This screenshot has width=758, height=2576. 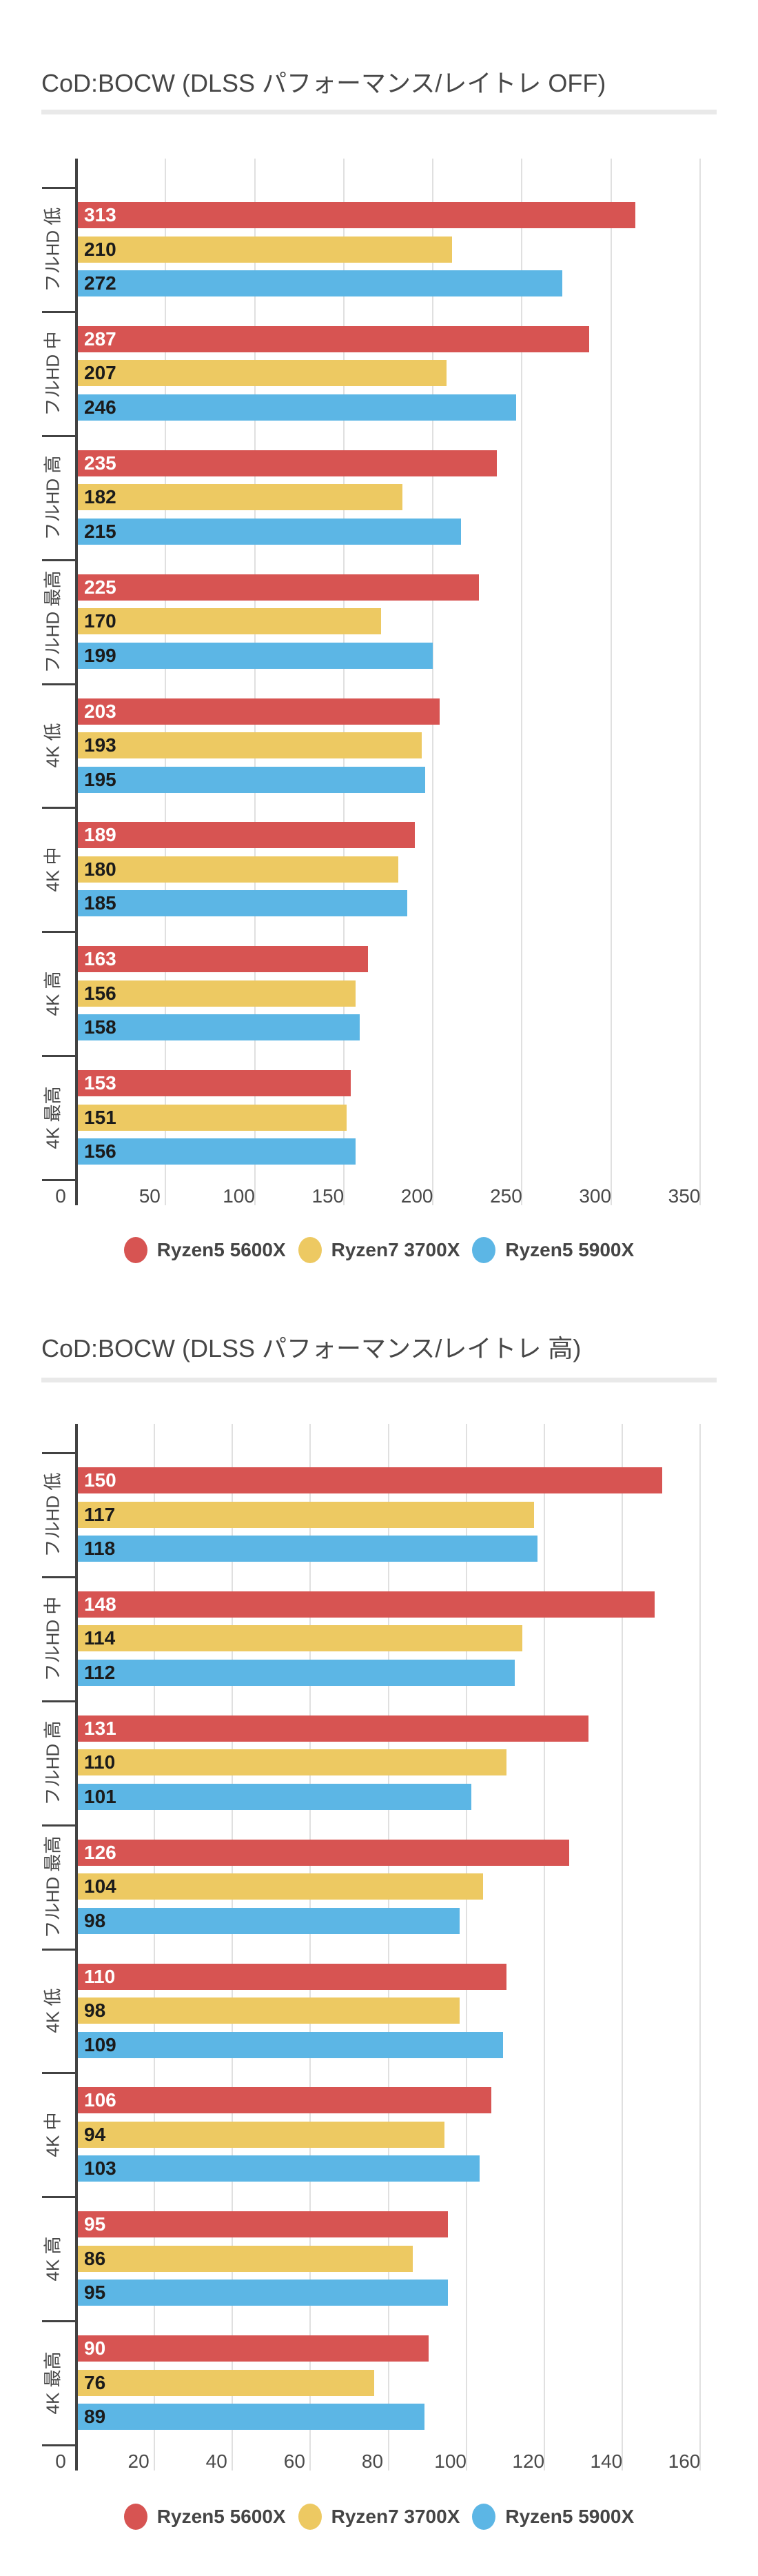 I want to click on bar-value-label: 287, so click(x=100, y=339).